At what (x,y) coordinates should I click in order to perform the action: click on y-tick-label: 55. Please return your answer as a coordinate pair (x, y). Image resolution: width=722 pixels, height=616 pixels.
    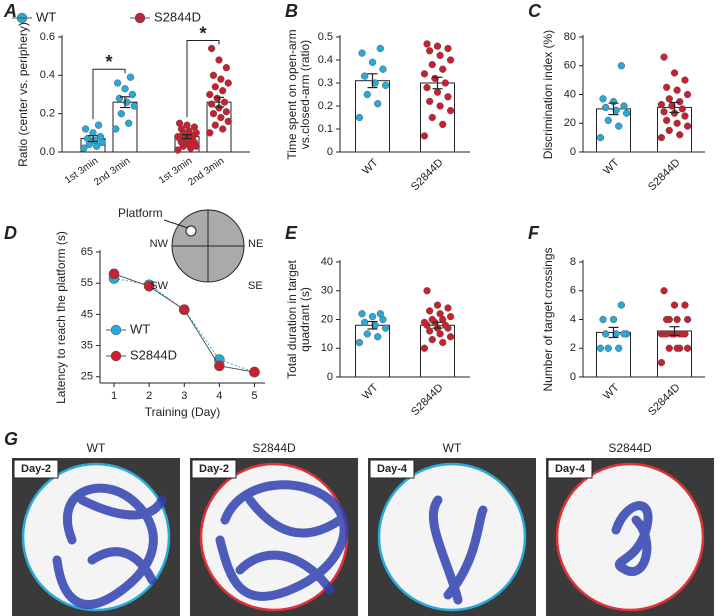
    Looking at the image, I should click on (87, 283).